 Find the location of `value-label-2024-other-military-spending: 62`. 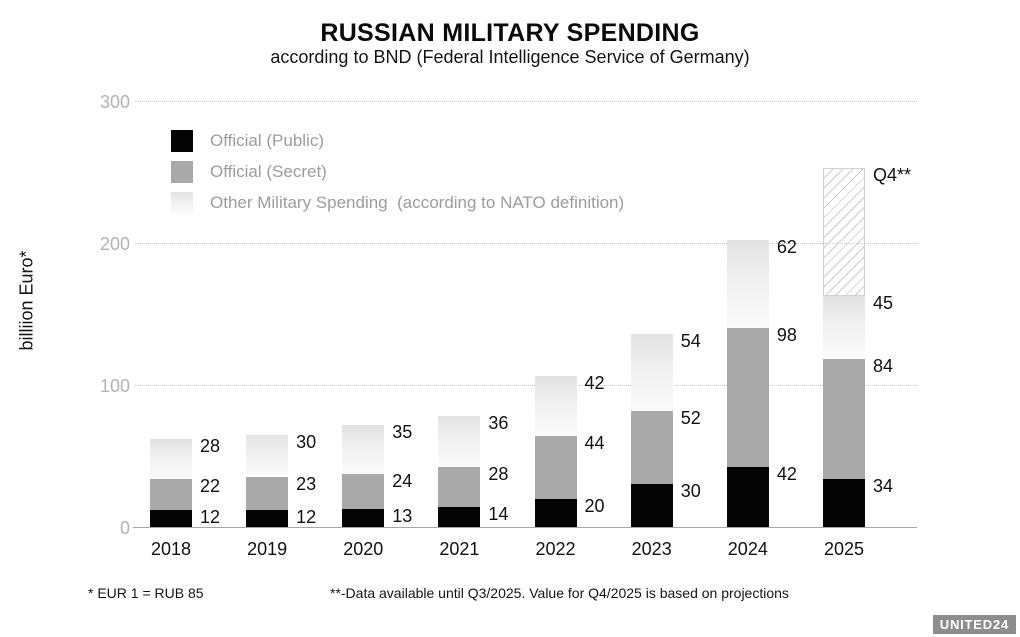

value-label-2024-other-military-spending: 62 is located at coordinates (786, 247).